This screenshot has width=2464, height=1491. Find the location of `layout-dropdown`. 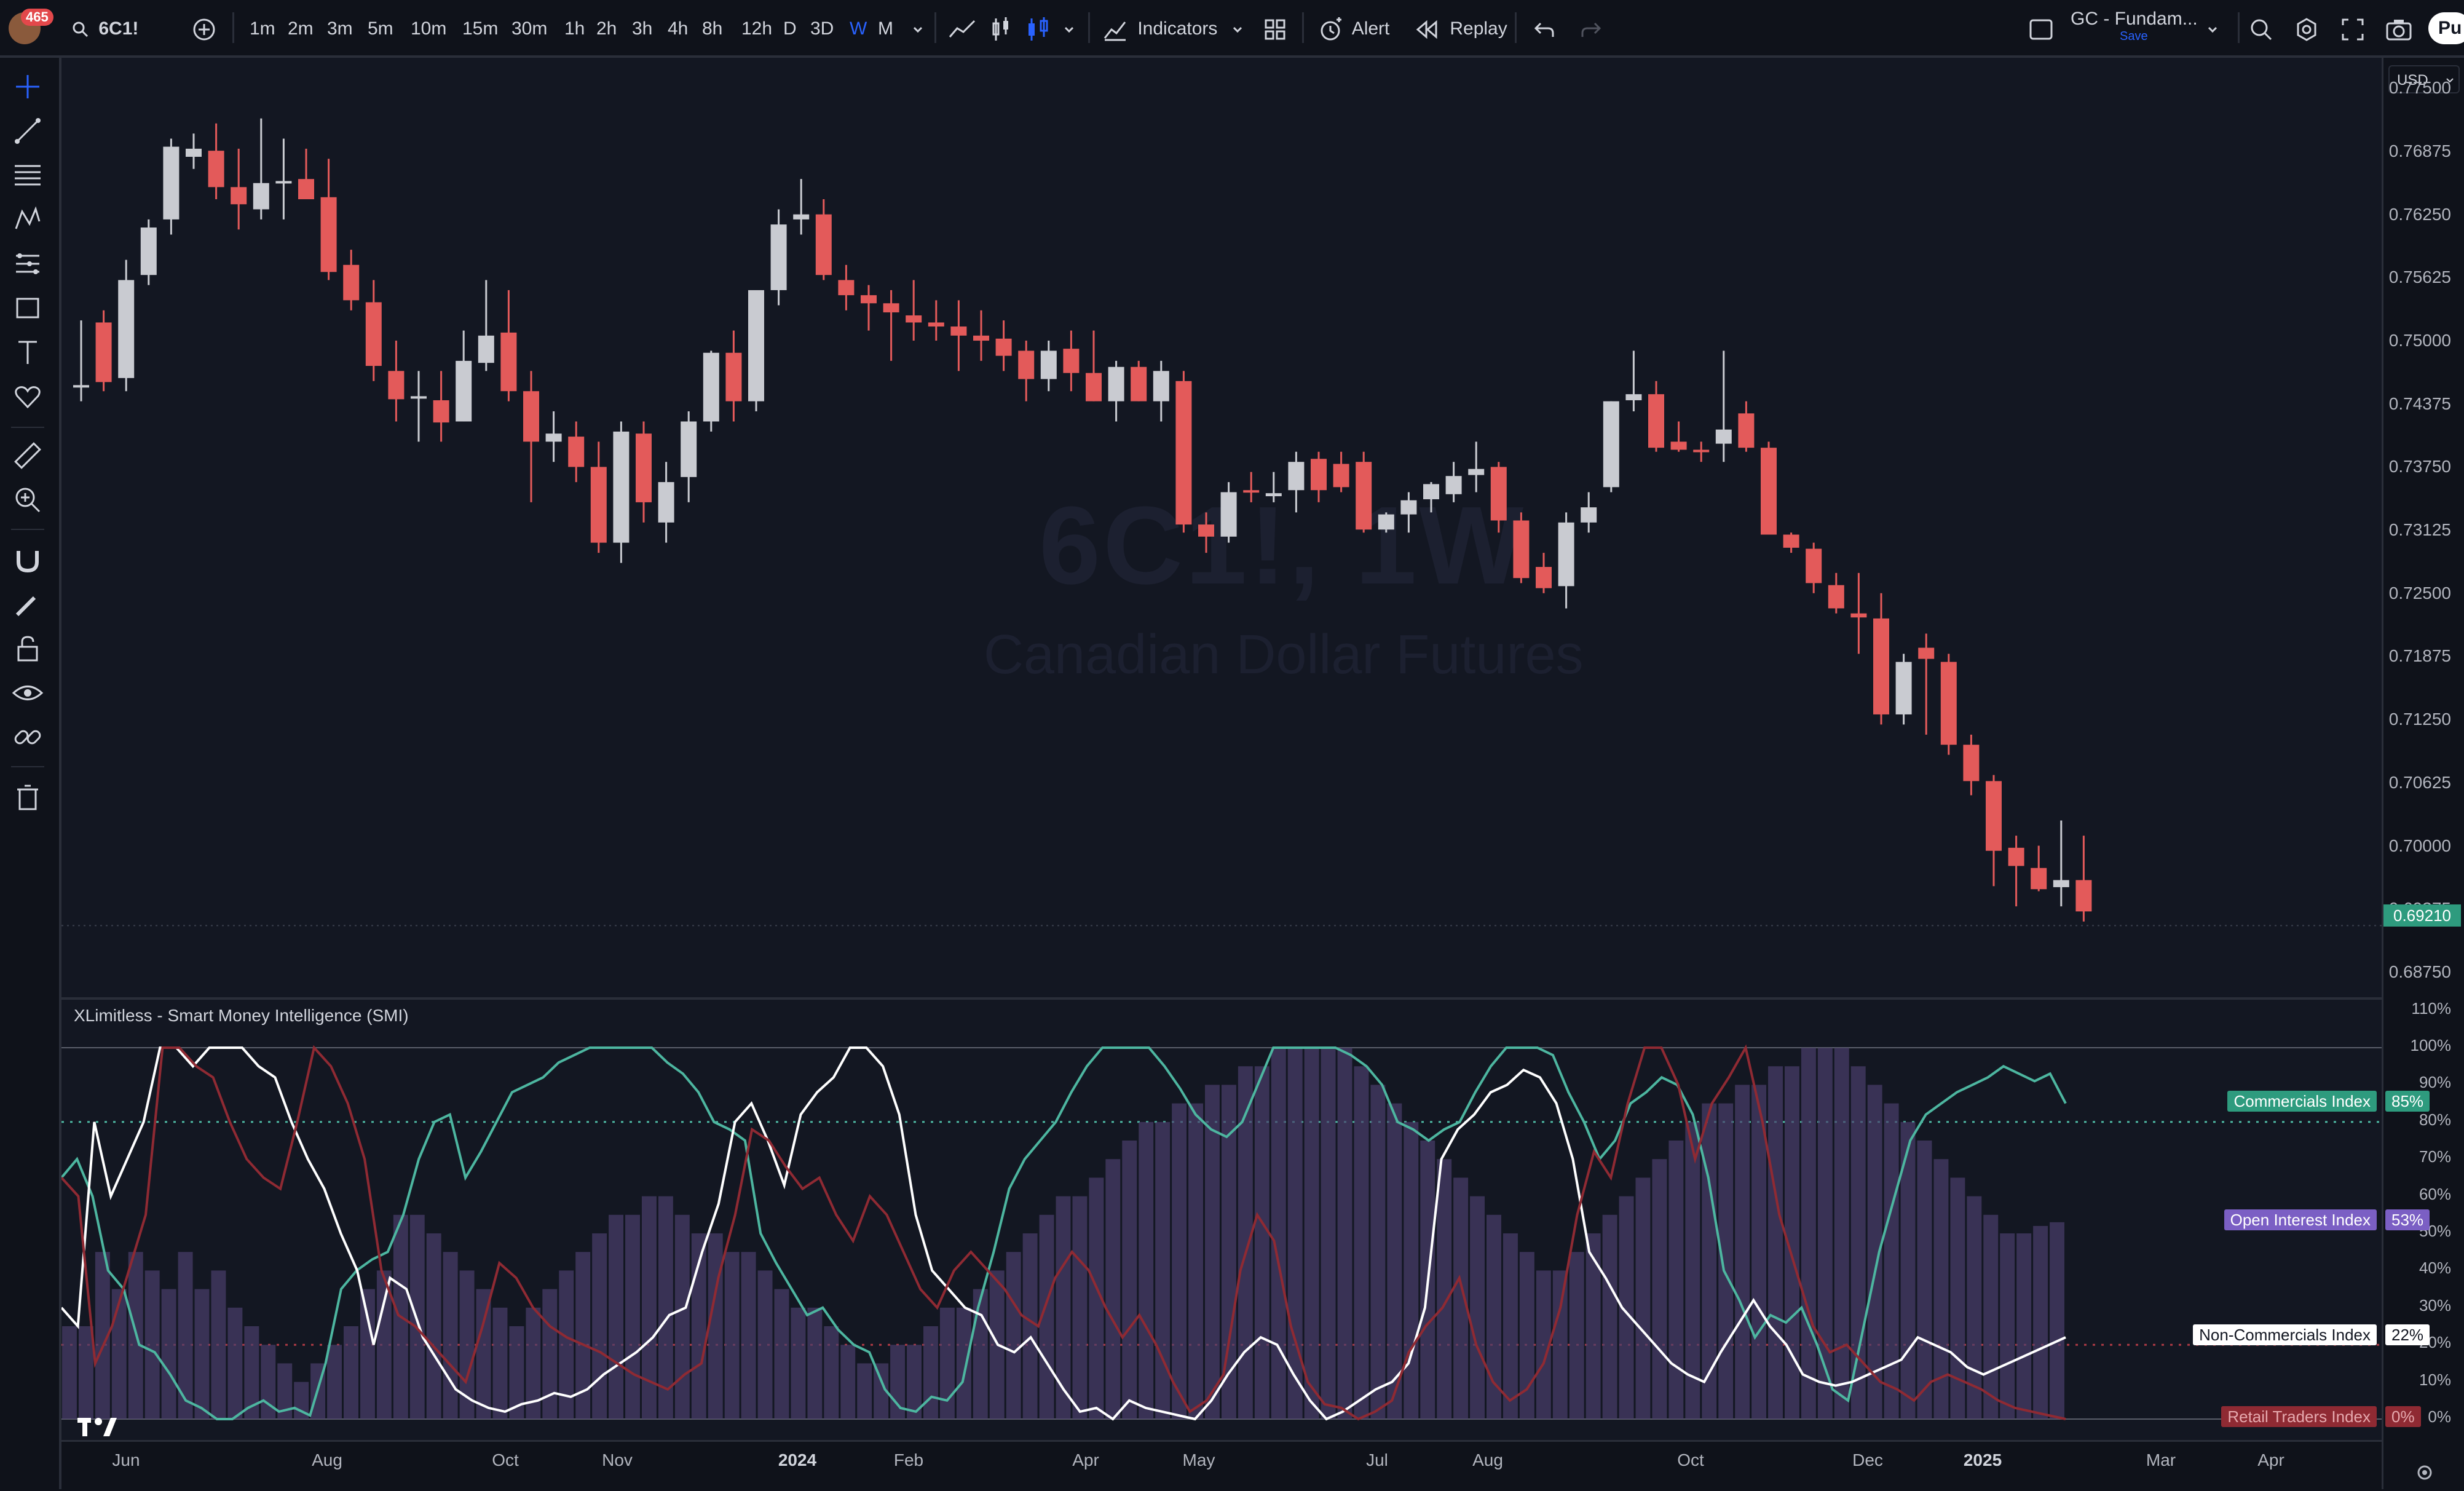

layout-dropdown is located at coordinates (2212, 27).